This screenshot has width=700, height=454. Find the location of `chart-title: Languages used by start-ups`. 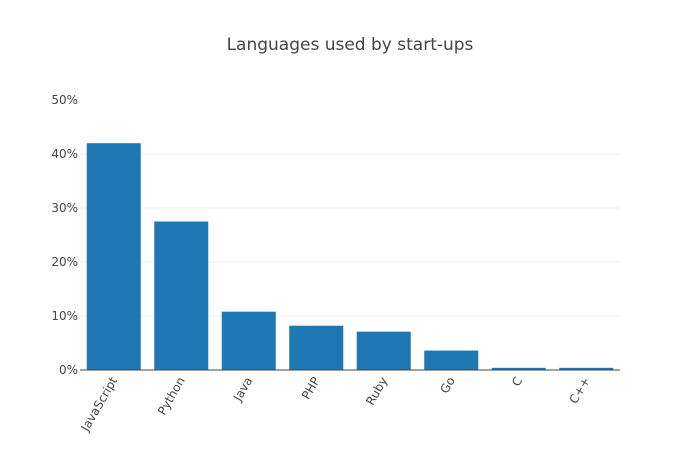

chart-title: Languages used by start-ups is located at coordinates (350, 45).